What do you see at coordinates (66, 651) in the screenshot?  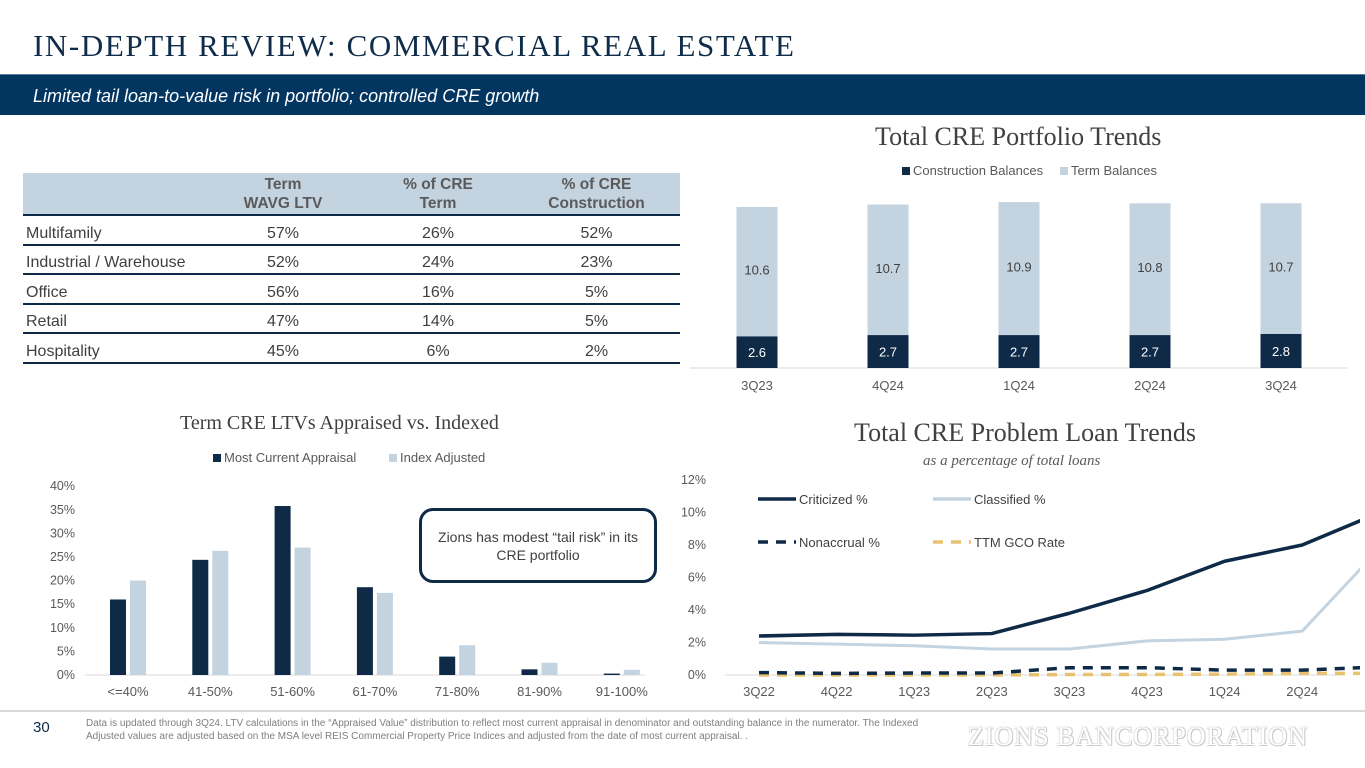 I see `y-tick-label: 5%` at bounding box center [66, 651].